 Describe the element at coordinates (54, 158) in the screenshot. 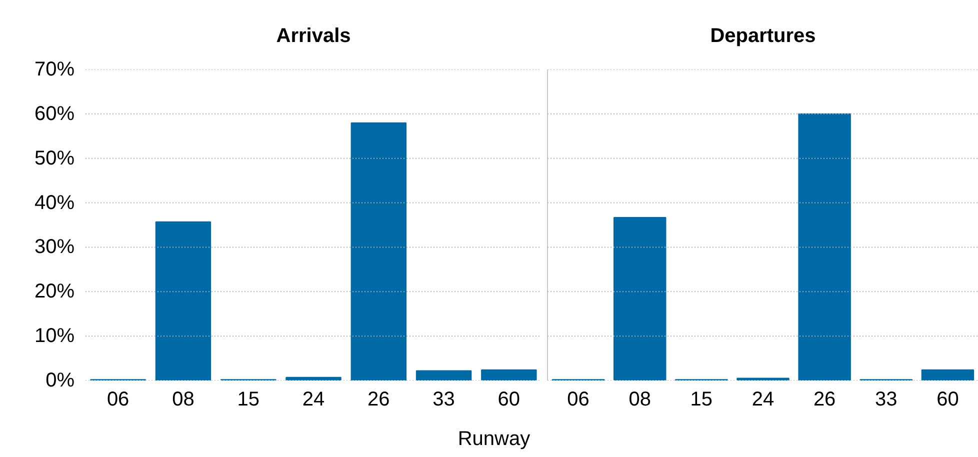

I see `y-tick-label: 50%` at that location.